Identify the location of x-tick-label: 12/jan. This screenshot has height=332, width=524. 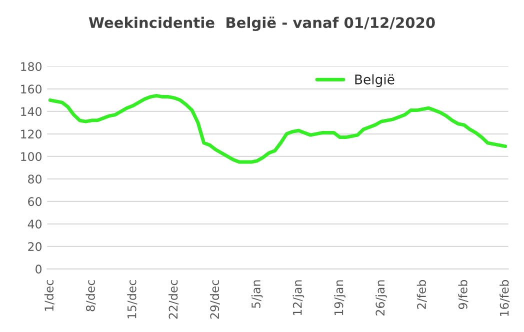
(298, 298).